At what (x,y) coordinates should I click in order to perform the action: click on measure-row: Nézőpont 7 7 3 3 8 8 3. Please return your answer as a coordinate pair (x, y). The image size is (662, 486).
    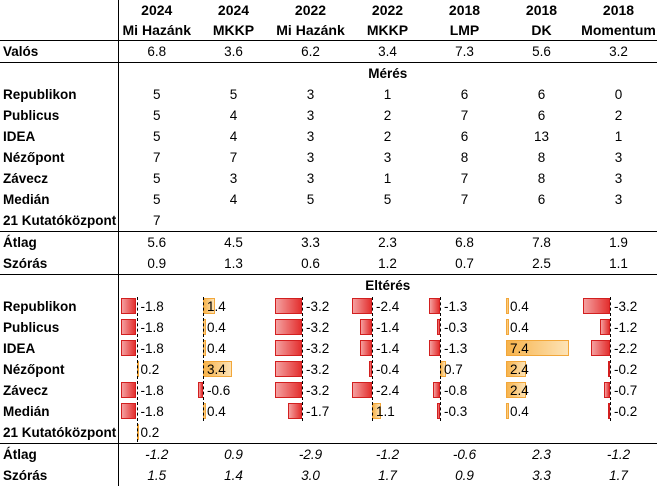
    Looking at the image, I should click on (328, 157).